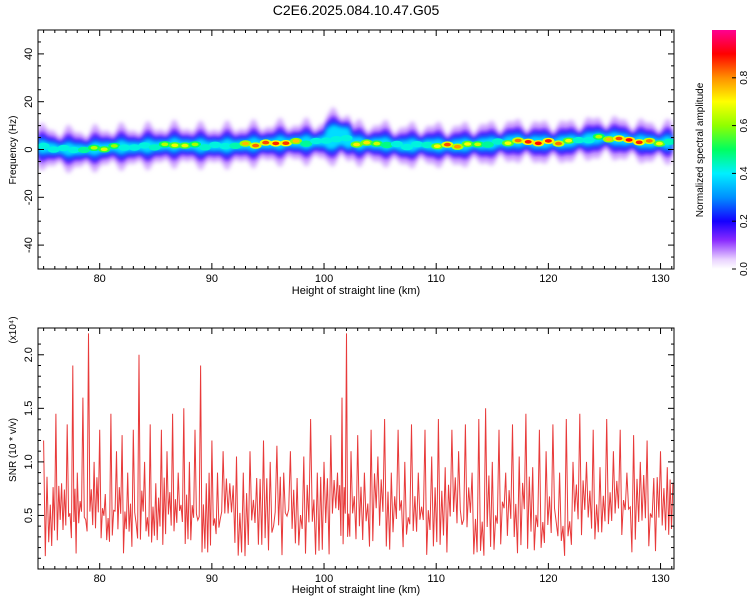  I want to click on colorbar-ticks: 0.0 0.2 0.4 0.6 0.8, so click(741, 173).